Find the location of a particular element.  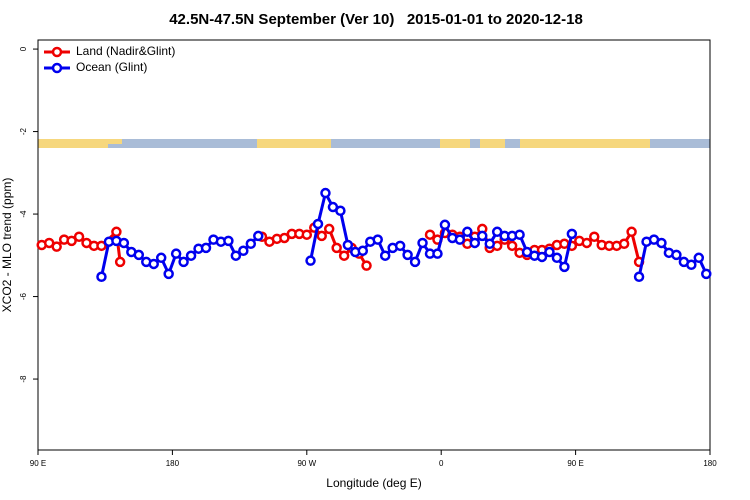

legend-label: Land (Nadir&Glint) is located at coordinates (125, 51).